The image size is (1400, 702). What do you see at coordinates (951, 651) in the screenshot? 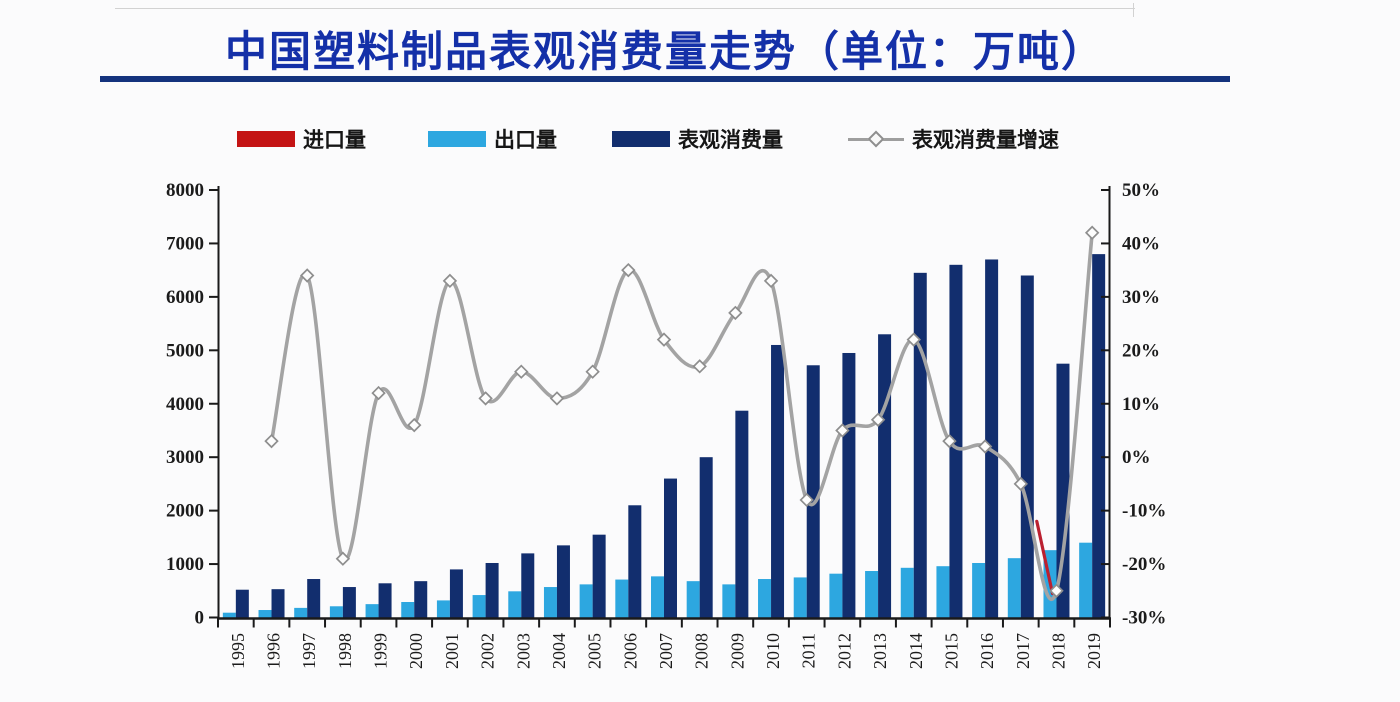
I see `x-axis-year-label: 2015` at bounding box center [951, 651].